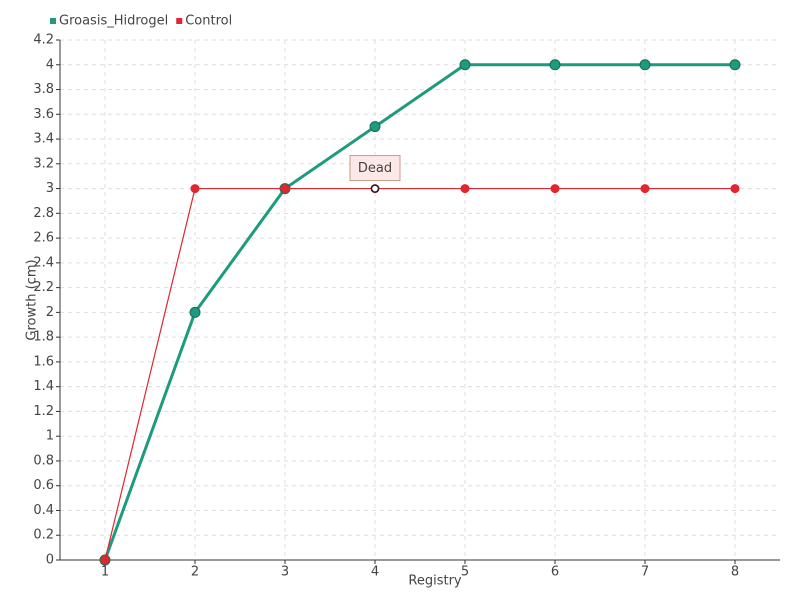 The image size is (800, 600). Describe the element at coordinates (375, 188) in the screenshot. I see `annotation-marker` at that location.